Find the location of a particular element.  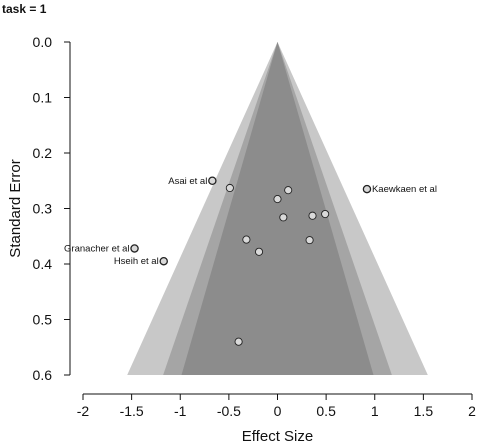

x-tick-label: -2 is located at coordinates (83, 411).